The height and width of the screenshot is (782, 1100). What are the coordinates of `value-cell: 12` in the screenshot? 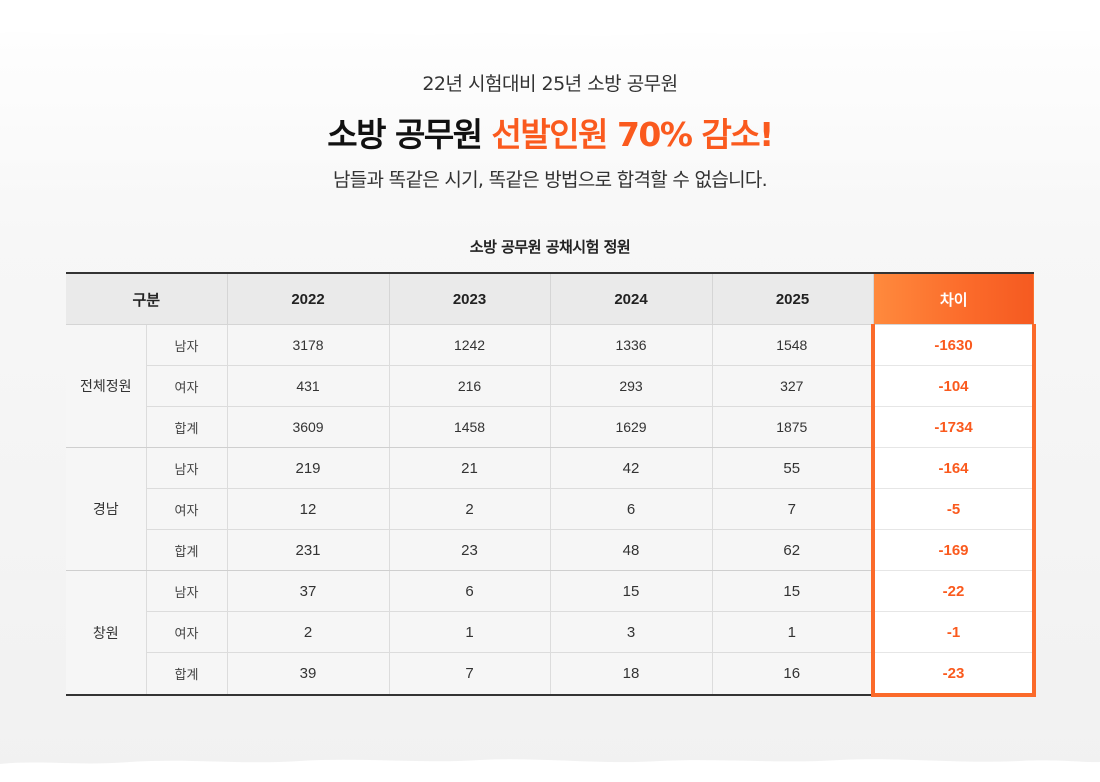 It's located at (308, 509).